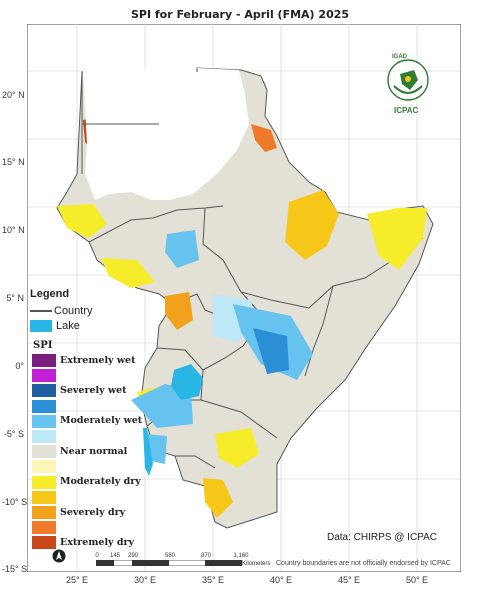 The height and width of the screenshot is (600, 480). What do you see at coordinates (15, 569) in the screenshot?
I see `lat-tick-15s: -15° S` at bounding box center [15, 569].